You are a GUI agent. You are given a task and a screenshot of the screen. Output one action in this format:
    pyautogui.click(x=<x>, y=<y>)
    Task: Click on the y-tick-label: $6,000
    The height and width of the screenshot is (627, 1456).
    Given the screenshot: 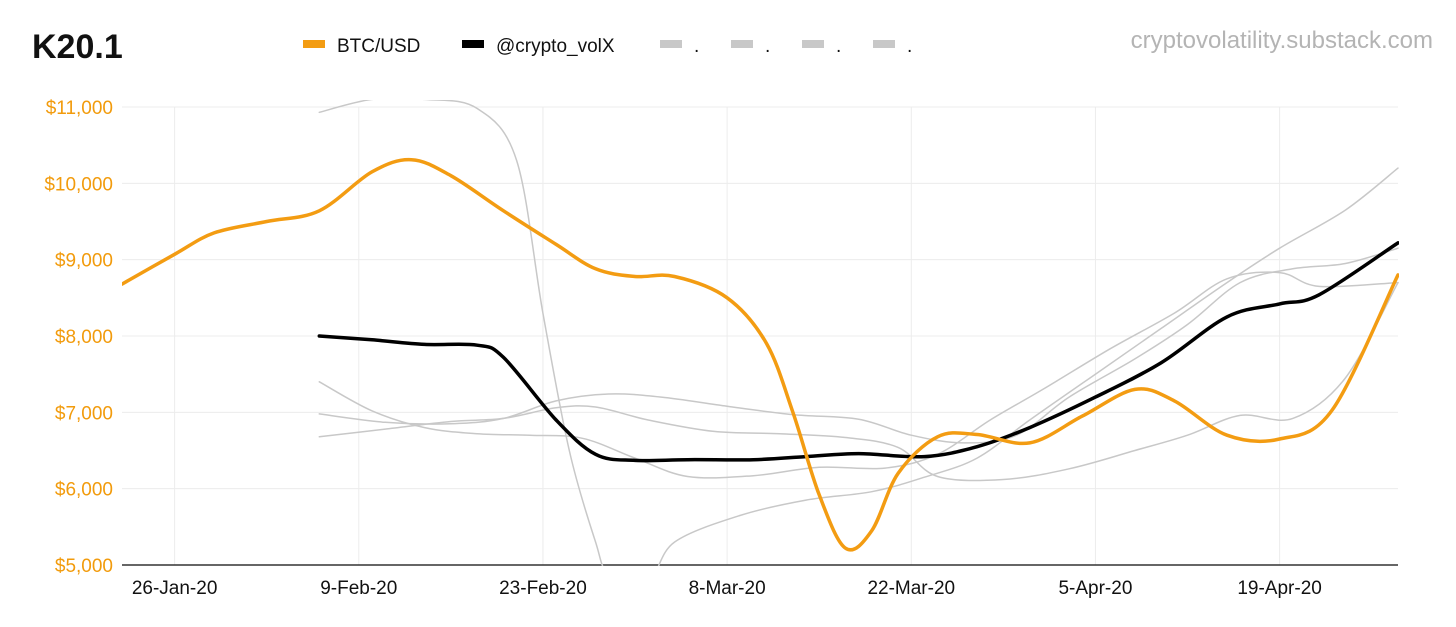 What is the action you would take?
    pyautogui.click(x=84, y=490)
    